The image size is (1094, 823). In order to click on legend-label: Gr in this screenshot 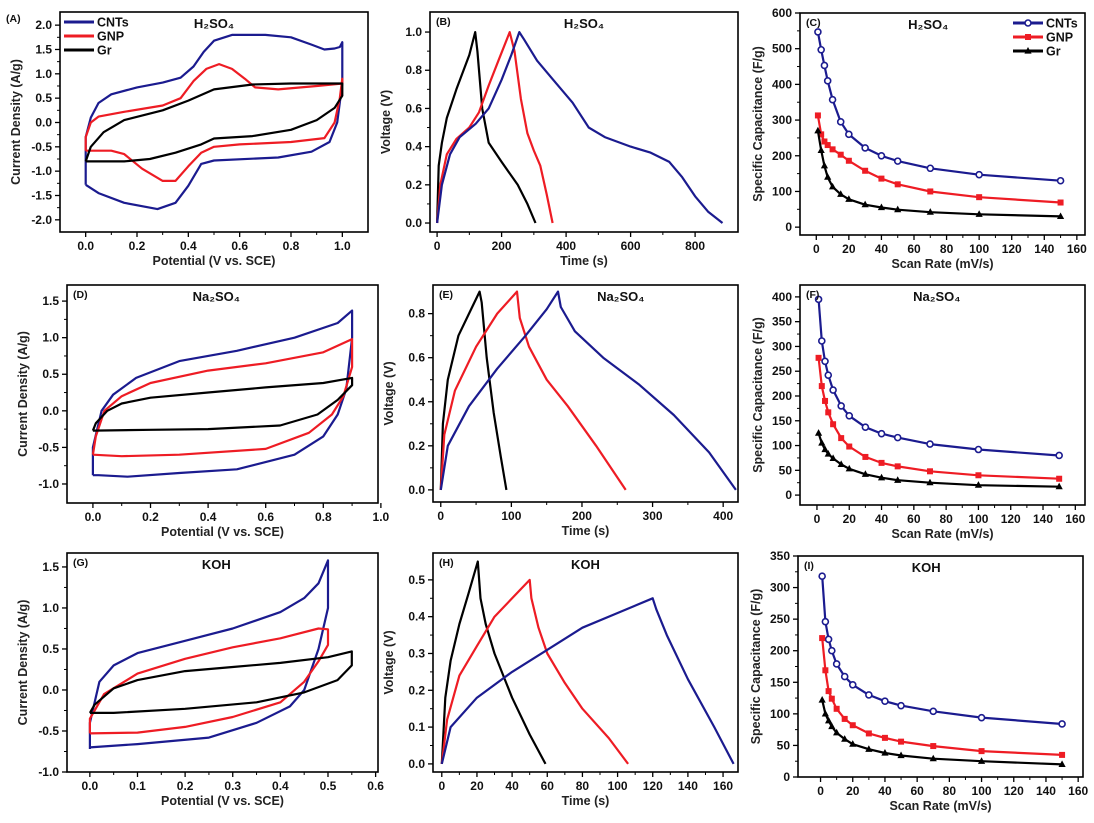, I will do `click(1053, 52)`.